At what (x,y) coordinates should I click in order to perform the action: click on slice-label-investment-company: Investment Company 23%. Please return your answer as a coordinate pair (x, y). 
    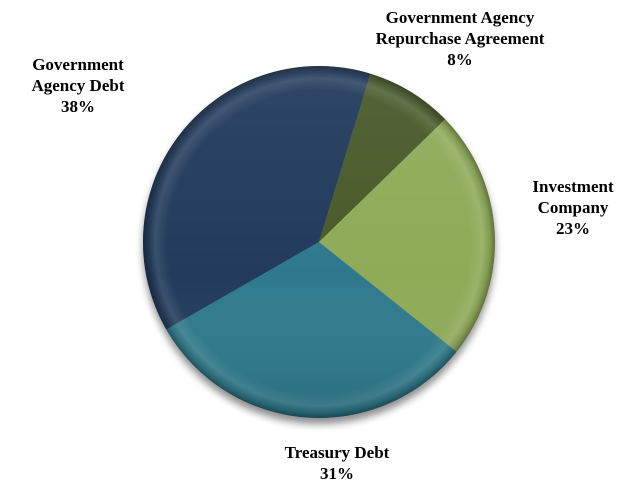
    Looking at the image, I should click on (573, 207).